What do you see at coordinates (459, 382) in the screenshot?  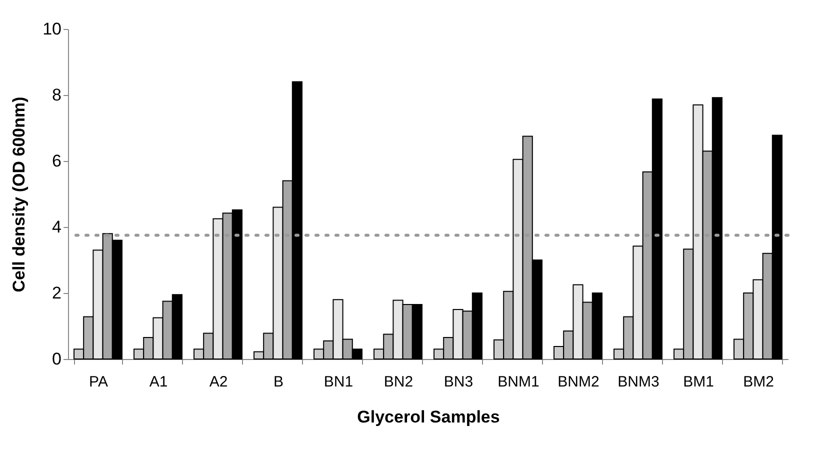 I see `x-tick-label: BN3` at bounding box center [459, 382].